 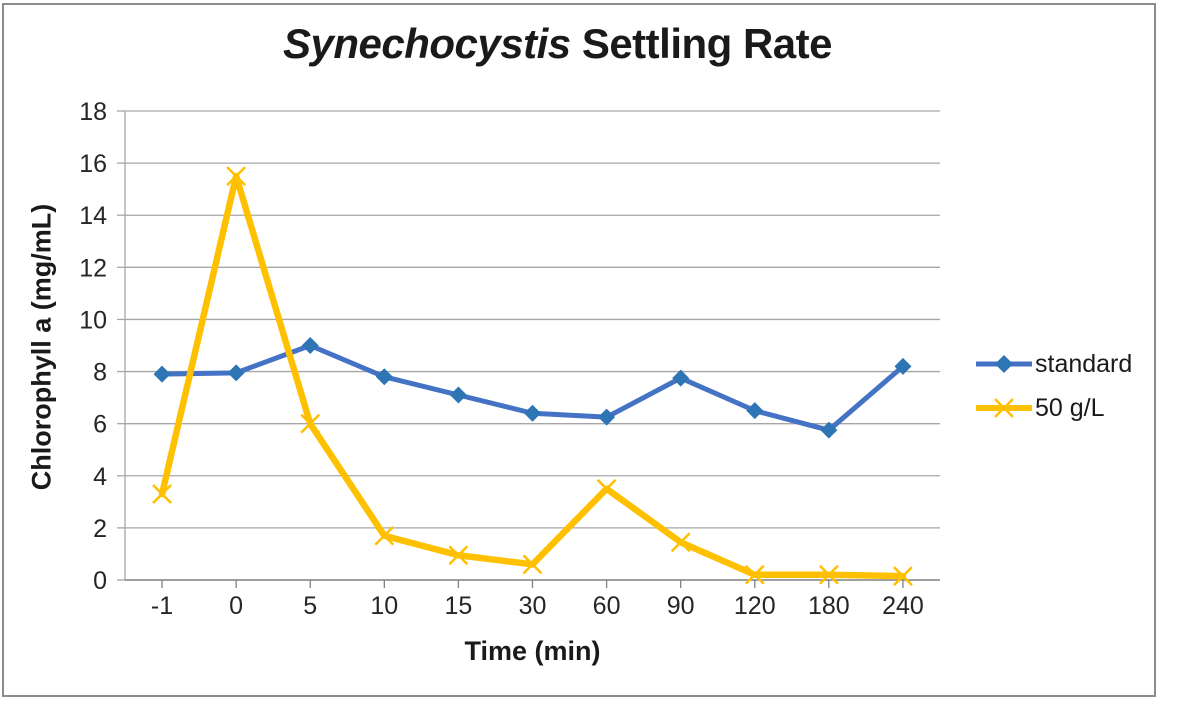 I want to click on y-axis-title-text: Chlorophyll a (mg/mL), so click(x=41, y=347).